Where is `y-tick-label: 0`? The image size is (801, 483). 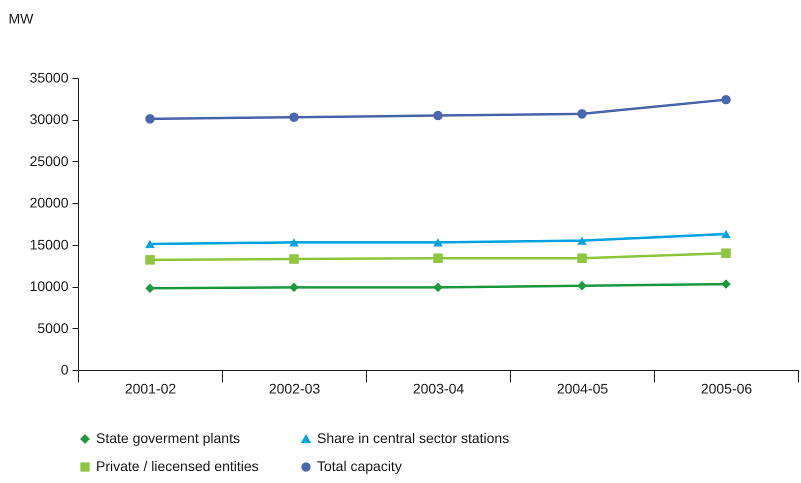
y-tick-label: 0 is located at coordinates (64, 370).